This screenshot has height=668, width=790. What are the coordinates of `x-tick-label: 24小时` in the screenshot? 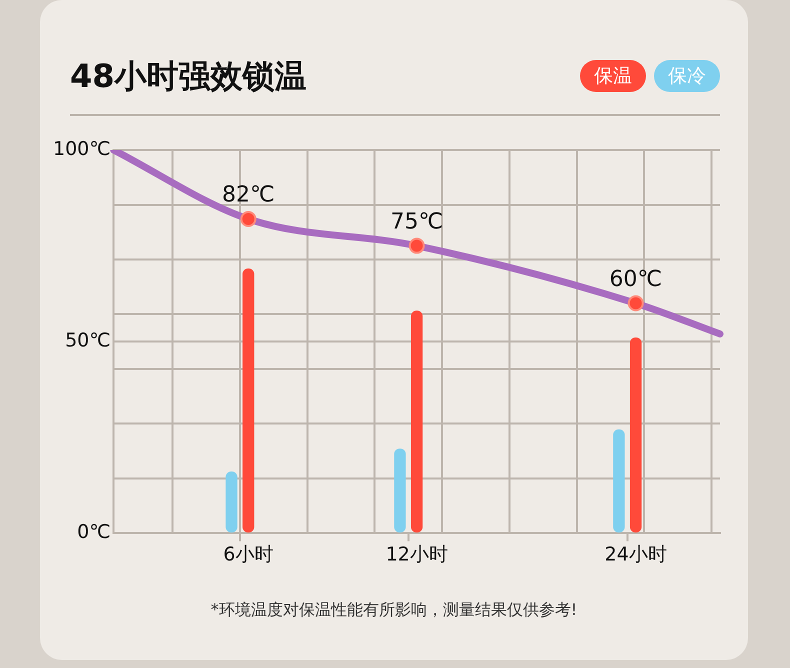 It's located at (635, 555).